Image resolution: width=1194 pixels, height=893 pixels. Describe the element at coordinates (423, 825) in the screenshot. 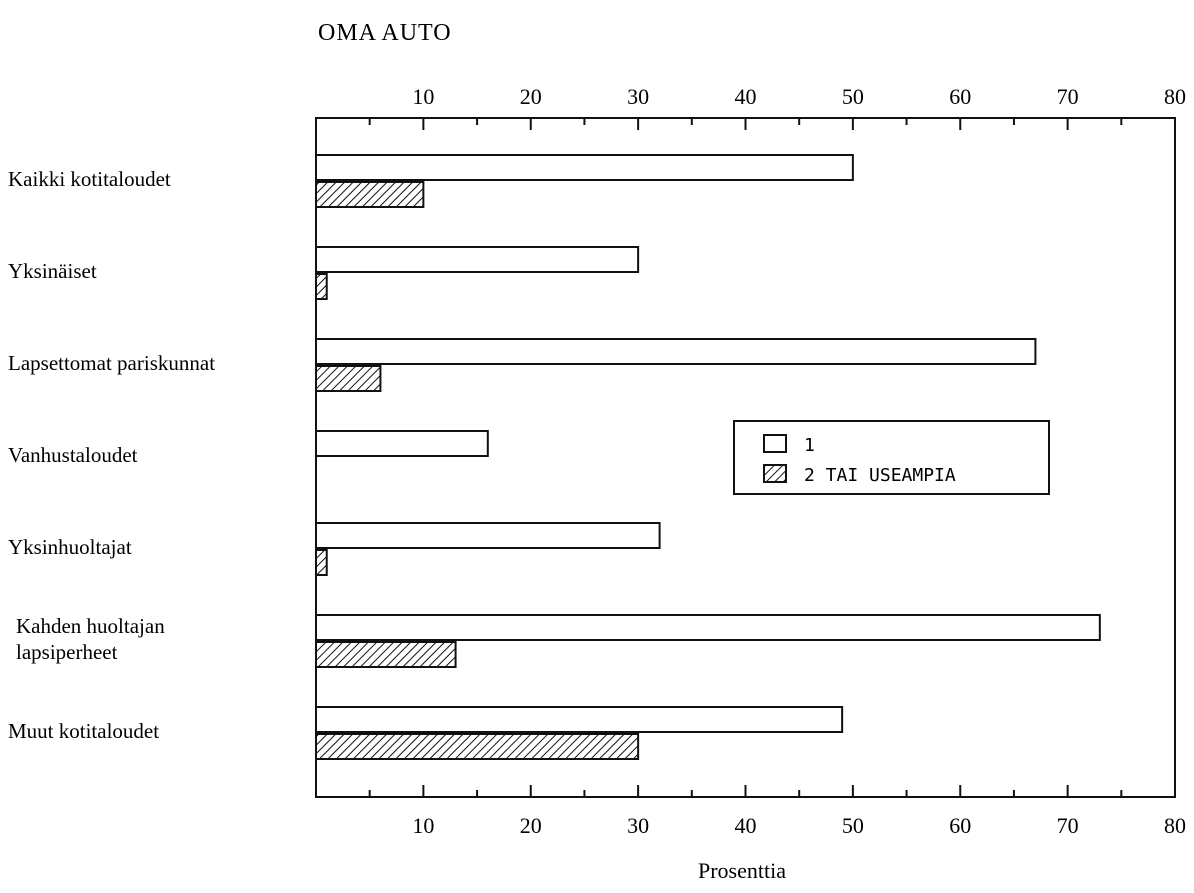

I see `x-tick-label-bottom: 10` at that location.